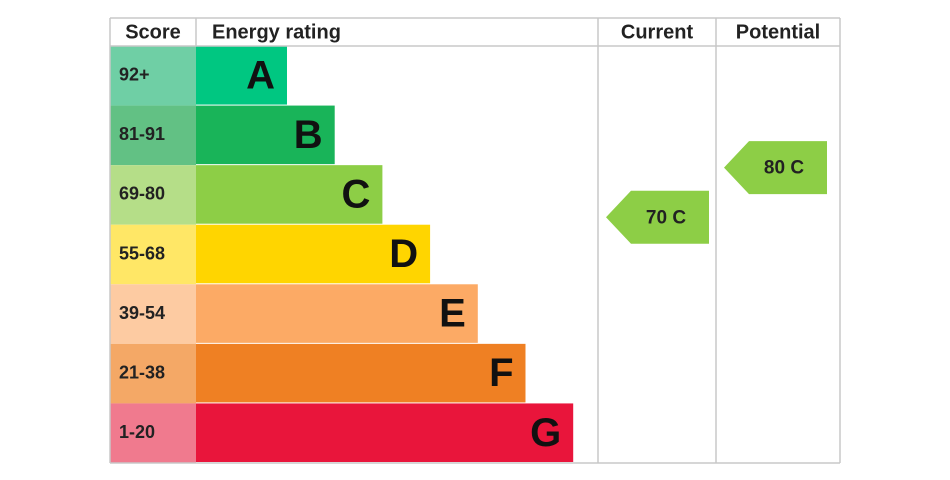 Image resolution: width=950 pixels, height=480 pixels. Describe the element at coordinates (142, 253) in the screenshot. I see `score-label: 55-68` at that location.